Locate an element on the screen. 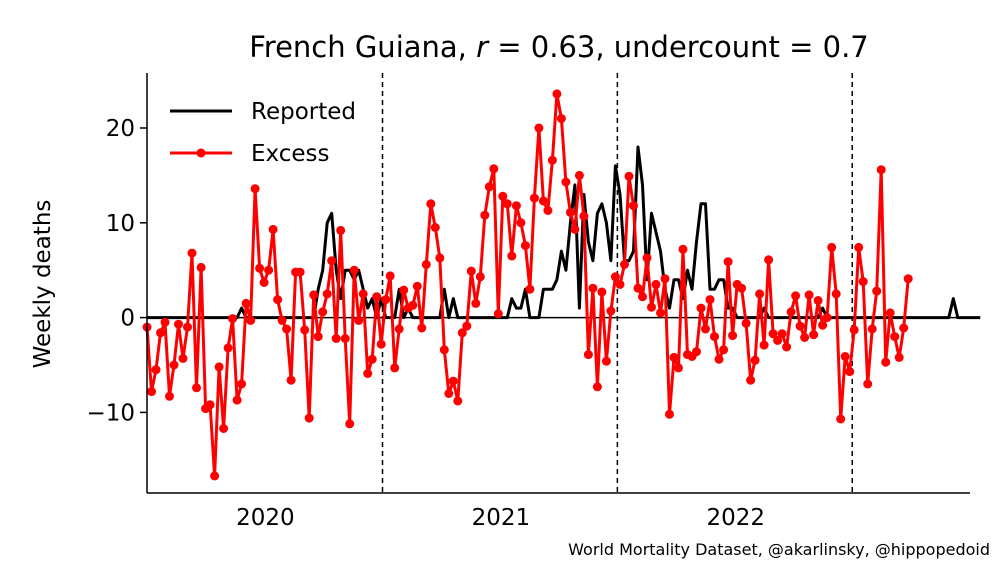  y-tick-label: 10 is located at coordinates (120, 224).